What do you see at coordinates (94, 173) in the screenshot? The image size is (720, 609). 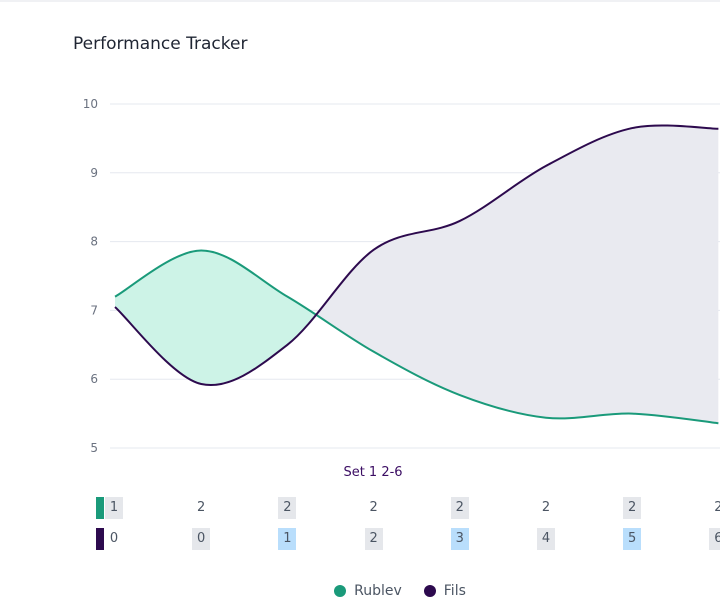 I see `y-tick-label: 9` at bounding box center [94, 173].